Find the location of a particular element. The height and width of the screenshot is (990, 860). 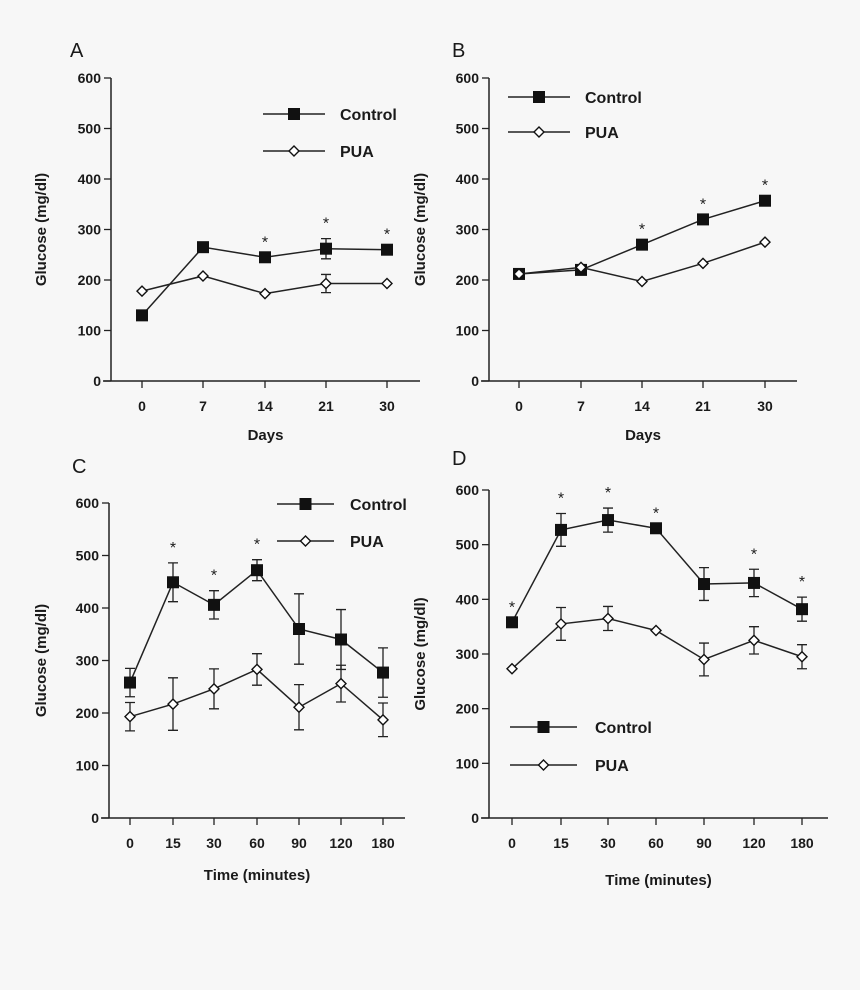

panel-label: C is located at coordinates (79, 467).